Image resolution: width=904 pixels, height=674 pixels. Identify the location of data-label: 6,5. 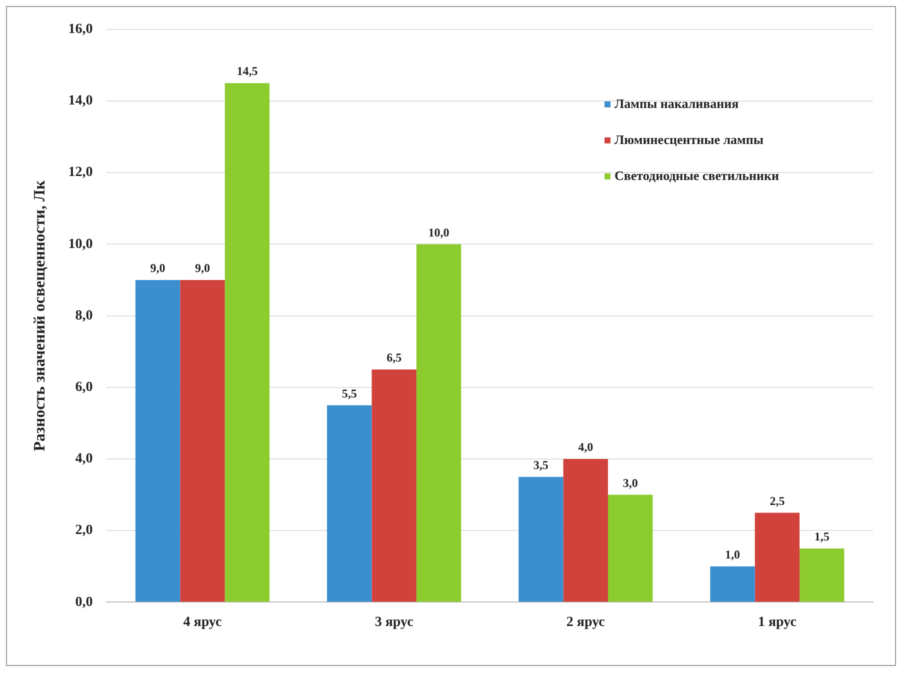
(394, 357).